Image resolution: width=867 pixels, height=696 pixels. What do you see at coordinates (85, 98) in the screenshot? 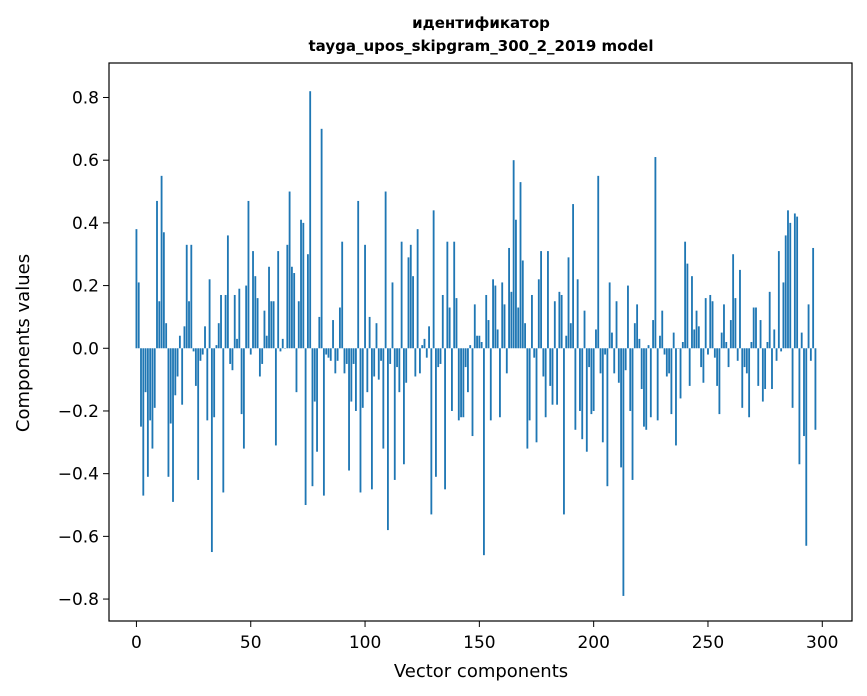
I see `y-tick-label: 0.8` at bounding box center [85, 98].